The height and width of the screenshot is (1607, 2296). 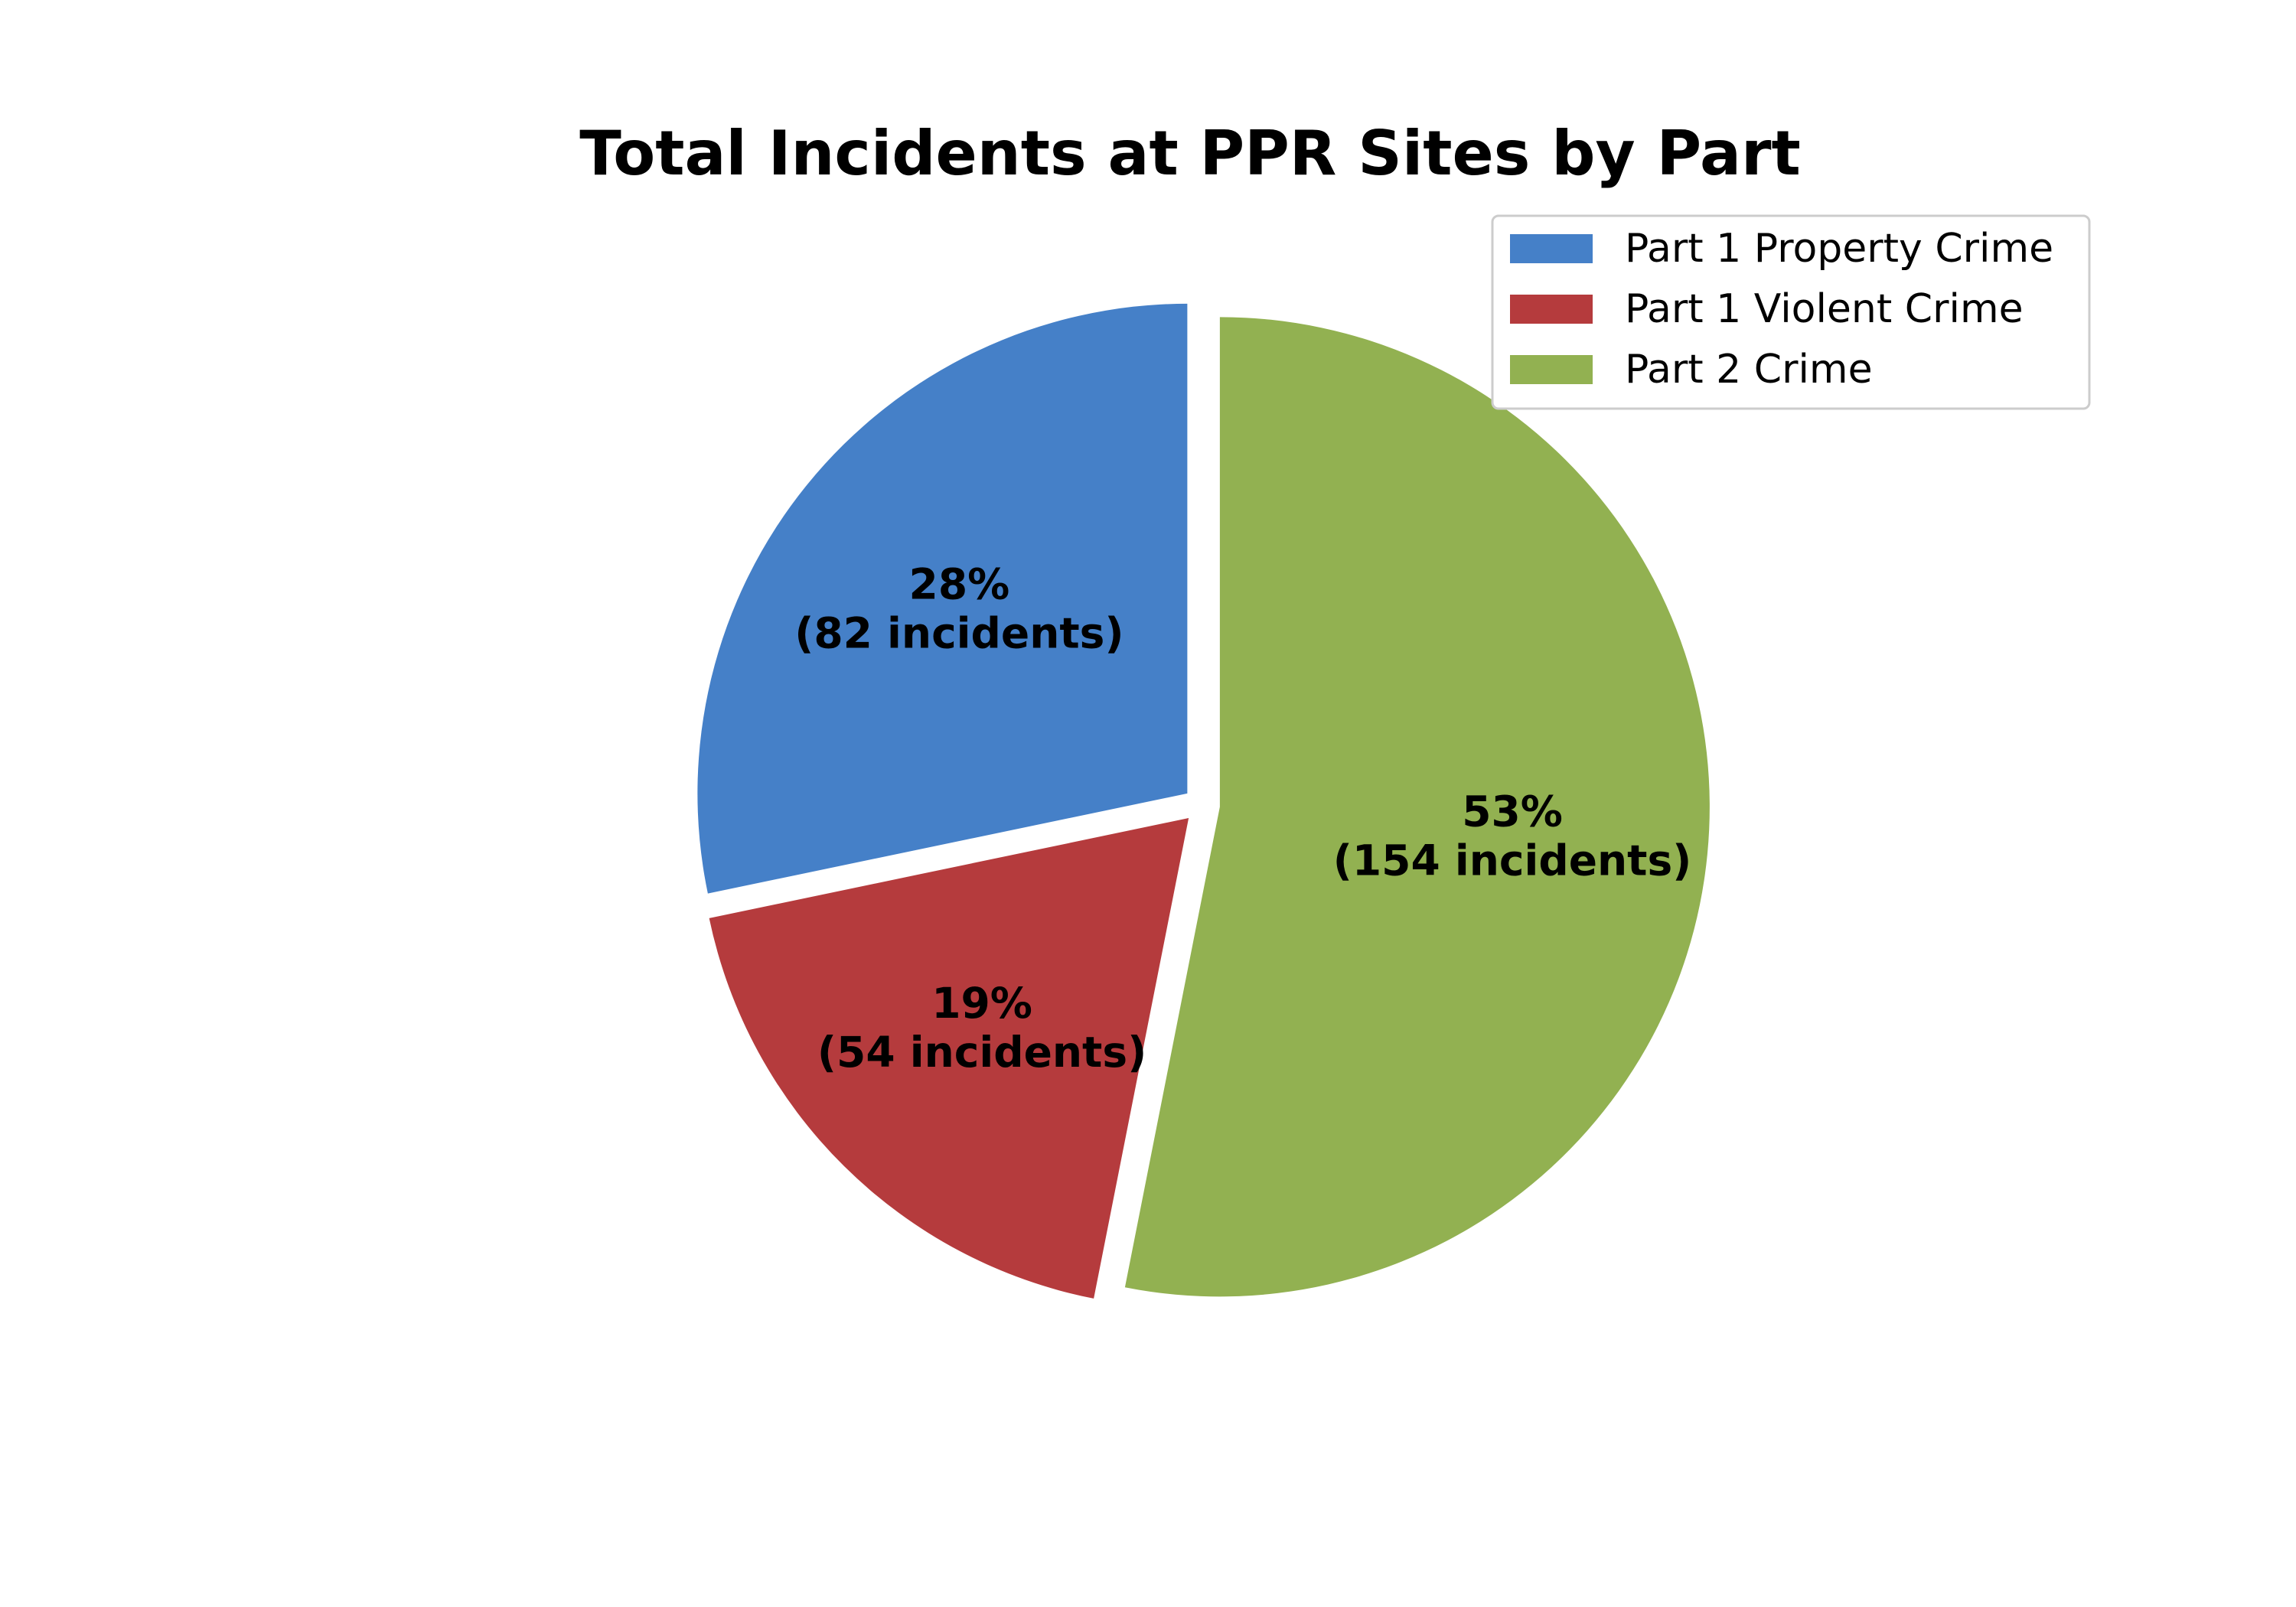 I want to click on legend-swatch-part-2-crime, so click(x=1551, y=369).